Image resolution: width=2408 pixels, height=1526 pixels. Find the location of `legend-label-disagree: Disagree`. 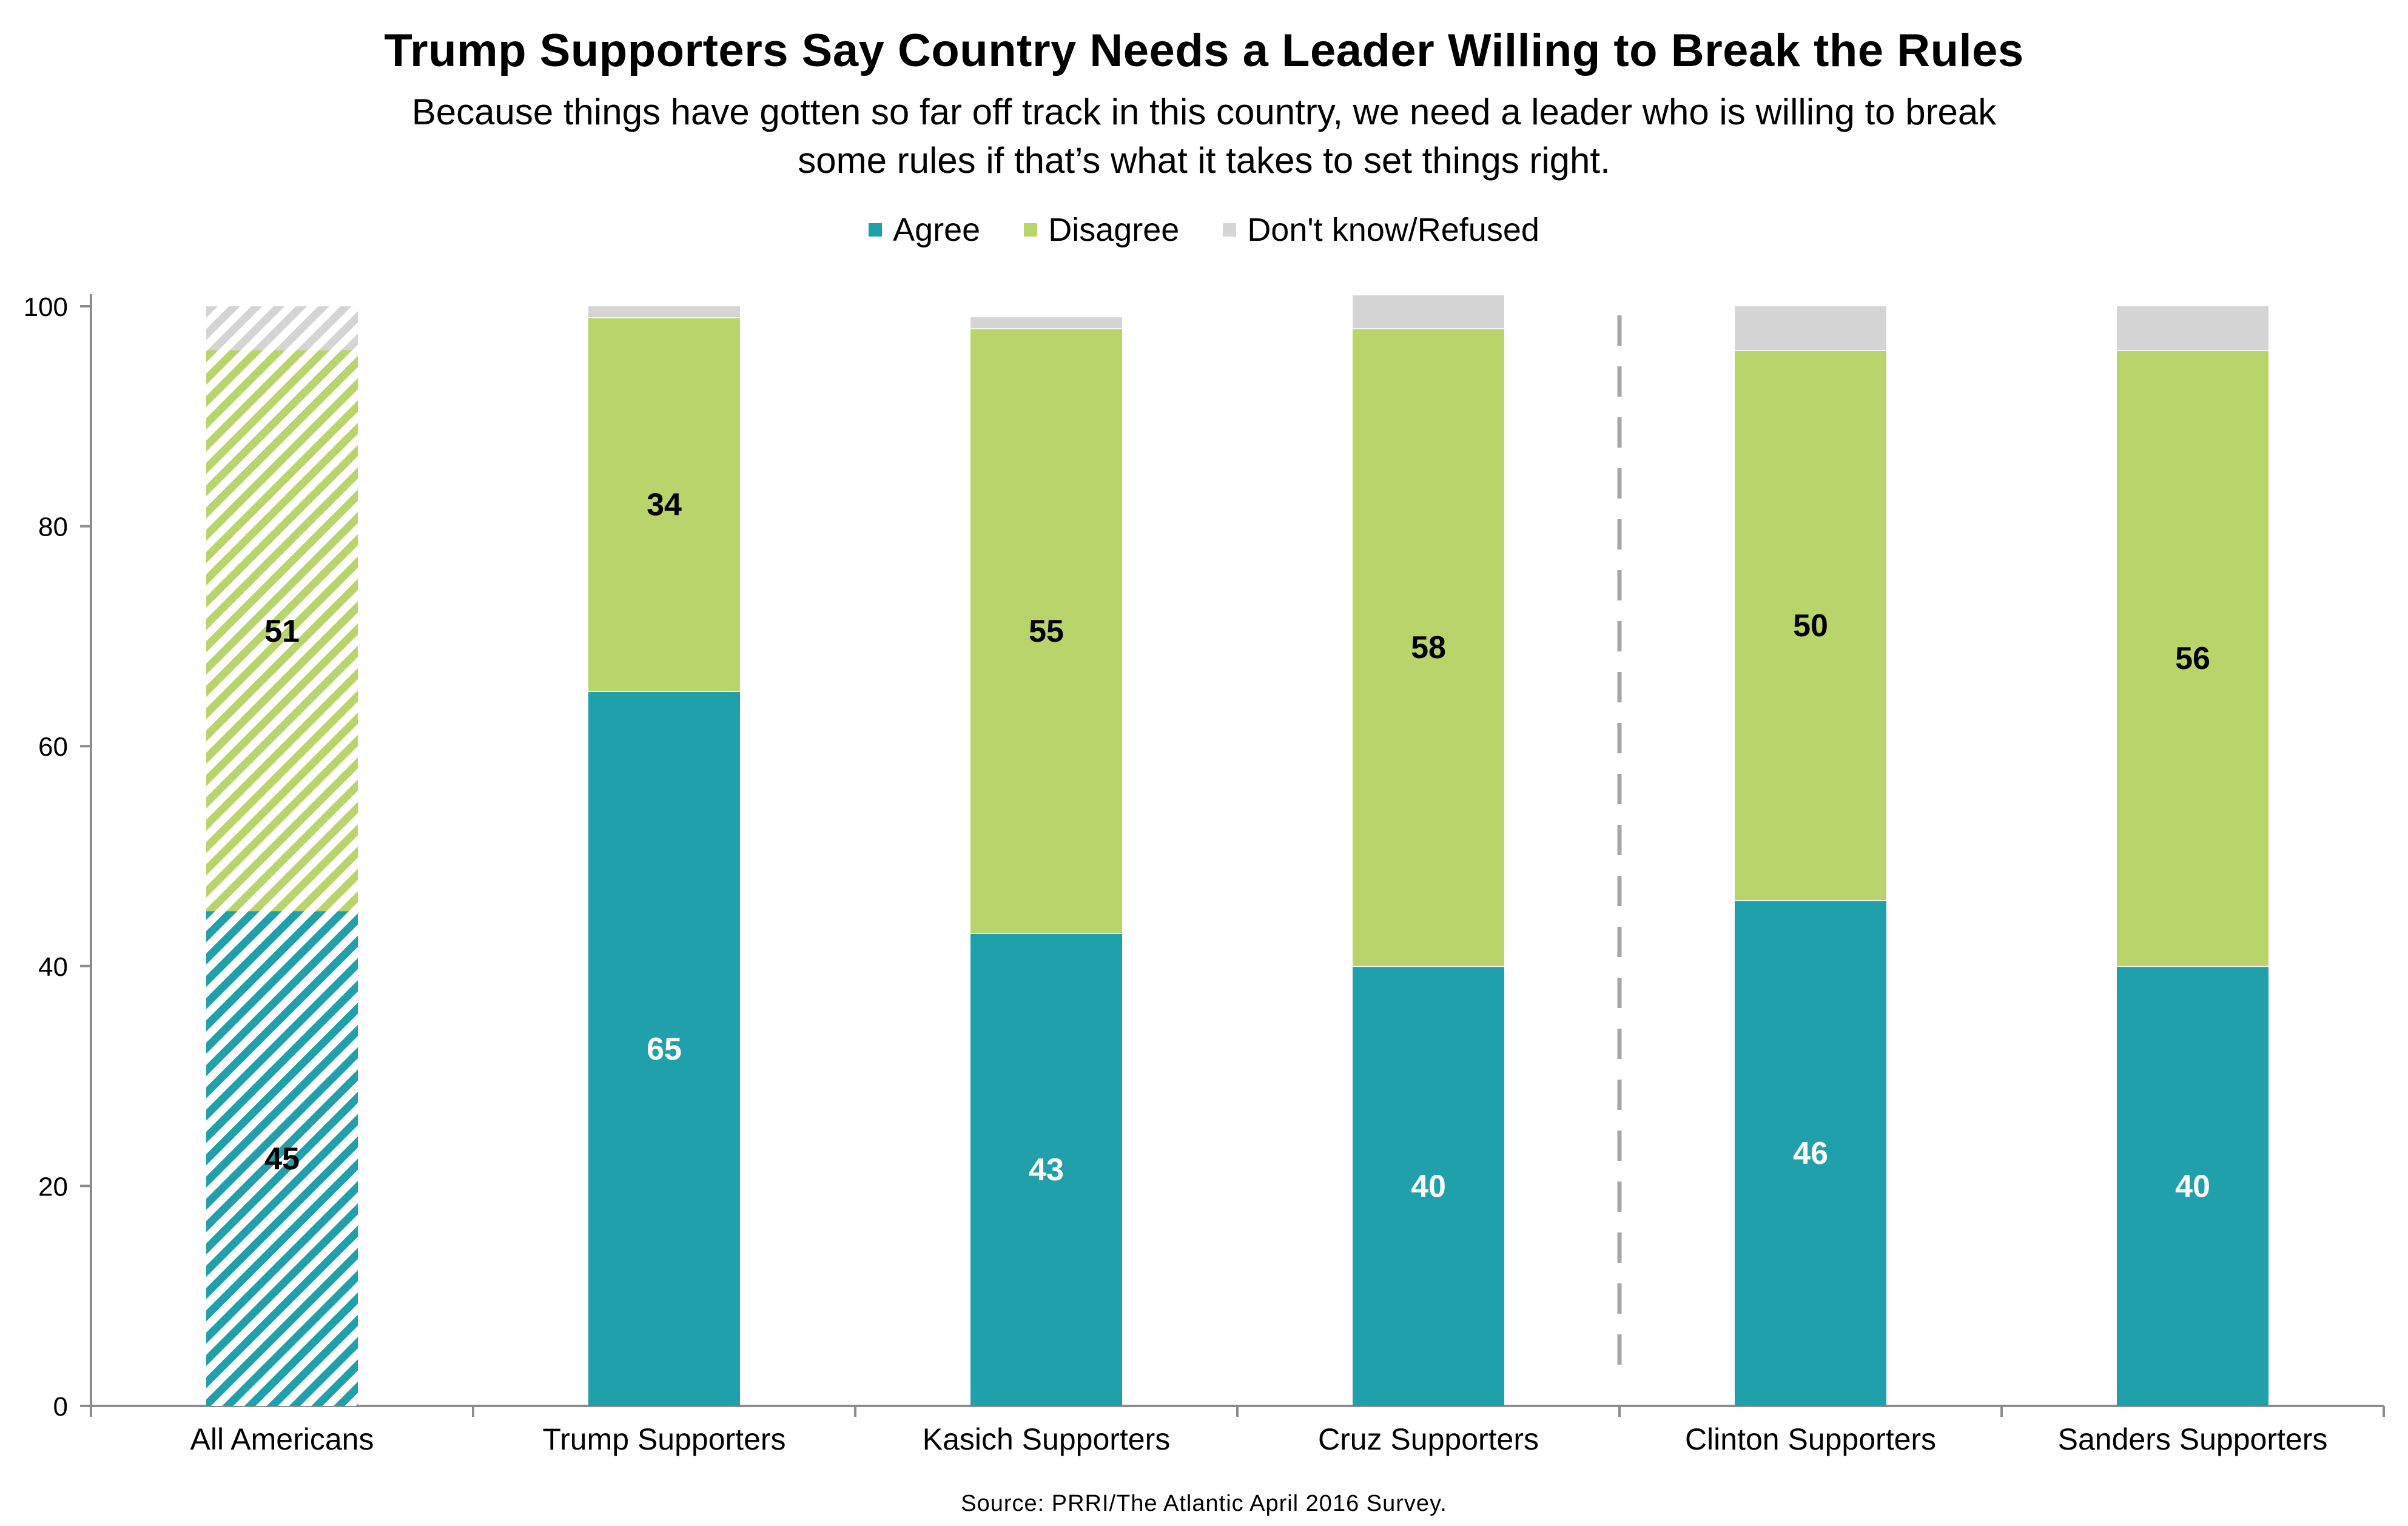

legend-label-disagree: Disagree is located at coordinates (1114, 230).